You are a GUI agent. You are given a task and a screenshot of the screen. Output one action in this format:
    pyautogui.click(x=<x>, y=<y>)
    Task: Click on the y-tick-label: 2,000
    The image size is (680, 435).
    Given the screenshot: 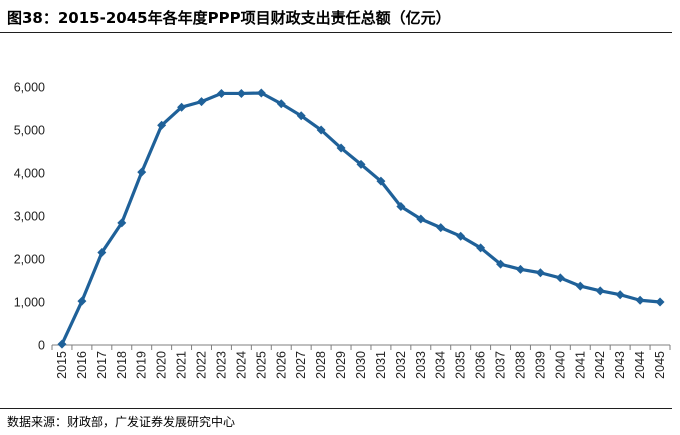 What is the action you would take?
    pyautogui.click(x=29, y=260)
    